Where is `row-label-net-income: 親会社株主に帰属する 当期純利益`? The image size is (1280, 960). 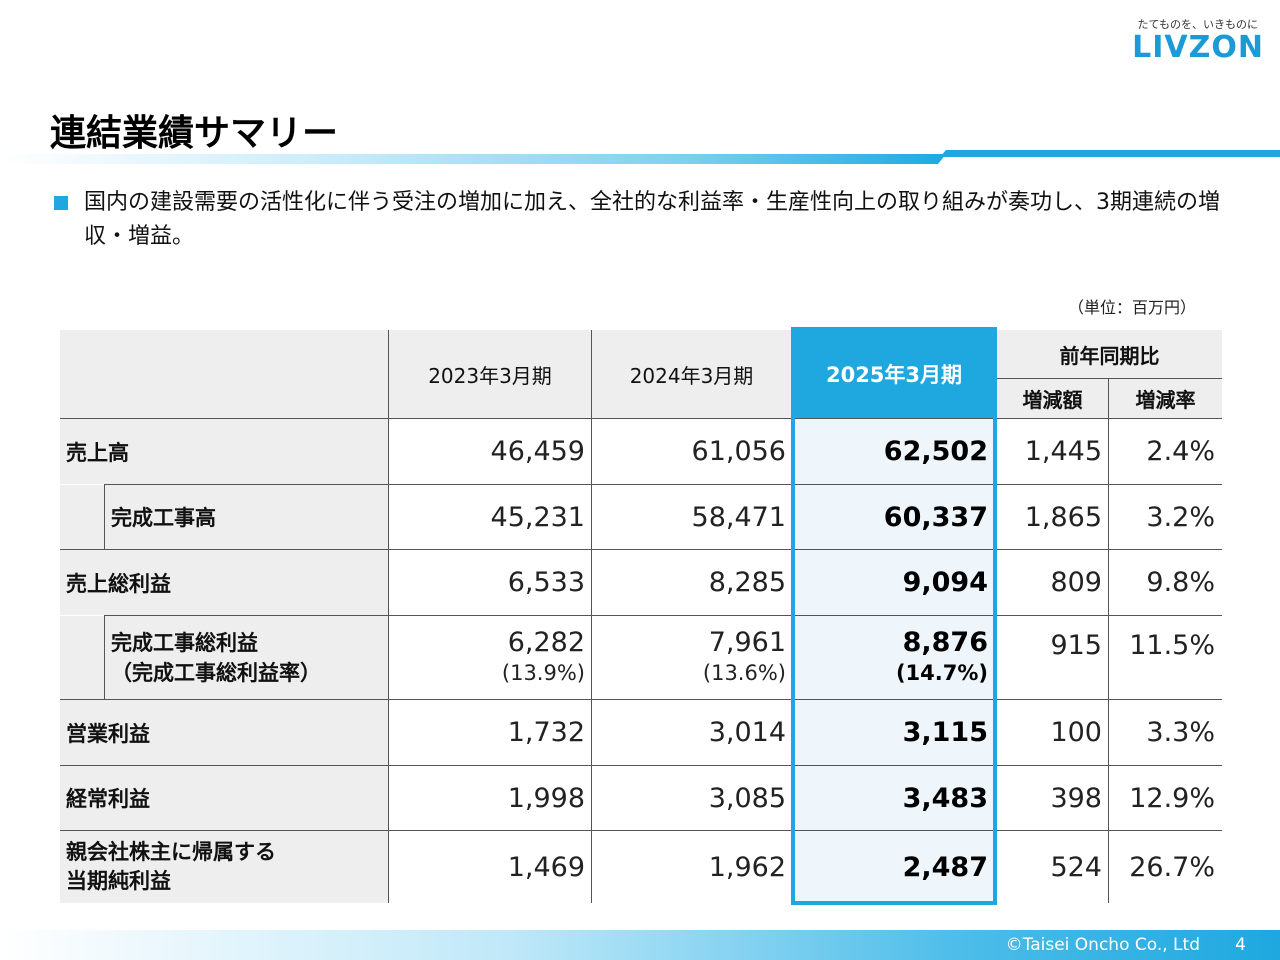
row-label-net-income: 親会社株主に帰属する 当期純利益 is located at coordinates (224, 867).